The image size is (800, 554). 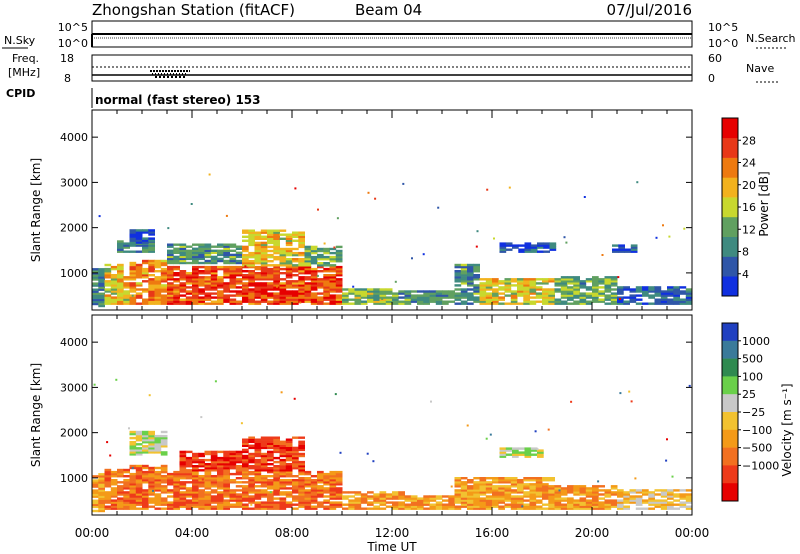 I want to click on time-axis-labels: 00:00 04:00 08:00 12:00 16:00 20:00 00:00, so click(x=392, y=533).